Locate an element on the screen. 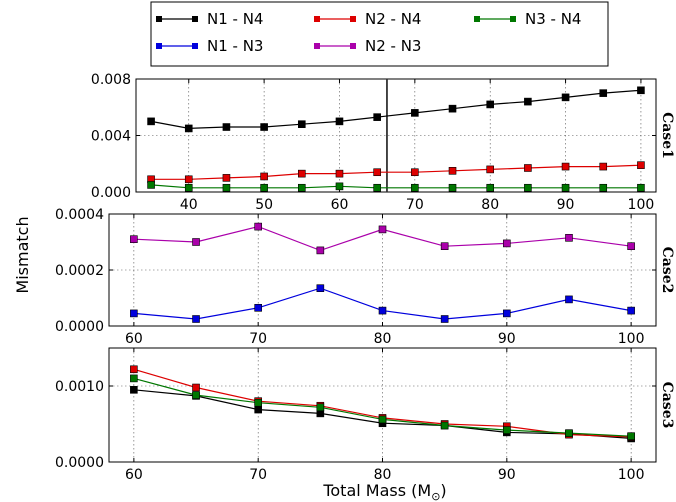 This screenshot has height=502, width=676. legend-label: N3 - N4 is located at coordinates (553, 19).